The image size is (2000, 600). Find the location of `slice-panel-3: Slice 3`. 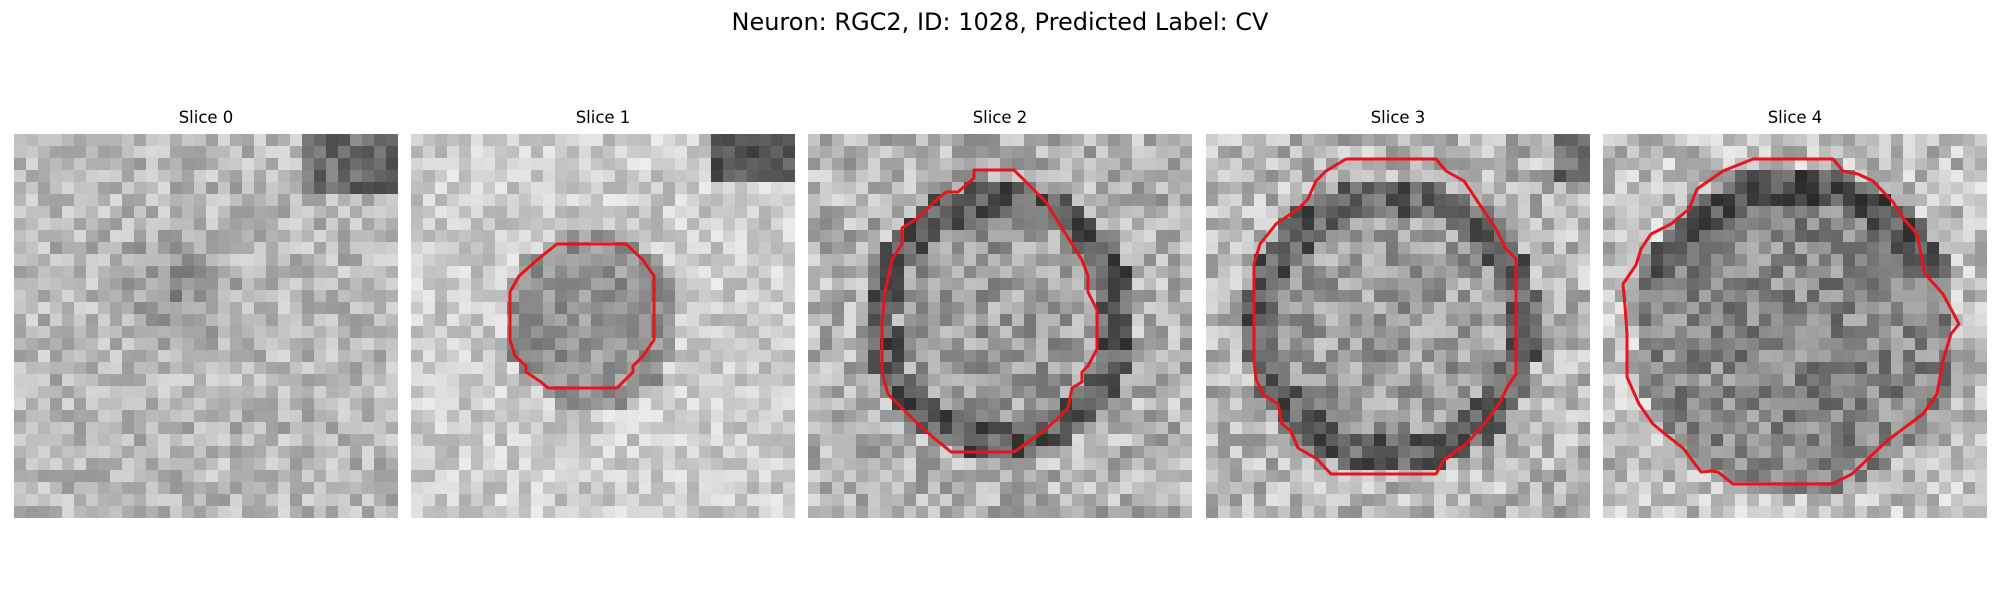

slice-panel-3: Slice 3 is located at coordinates (1398, 313).